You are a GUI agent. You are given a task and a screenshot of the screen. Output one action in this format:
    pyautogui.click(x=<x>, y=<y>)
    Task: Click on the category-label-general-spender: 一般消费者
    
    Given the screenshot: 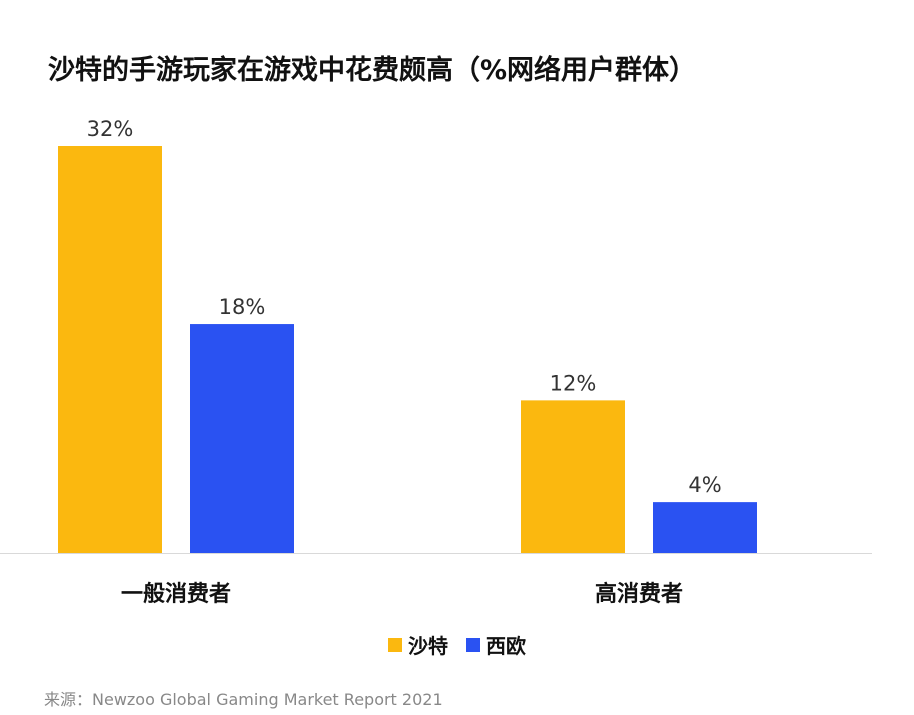 What is the action you would take?
    pyautogui.click(x=176, y=594)
    